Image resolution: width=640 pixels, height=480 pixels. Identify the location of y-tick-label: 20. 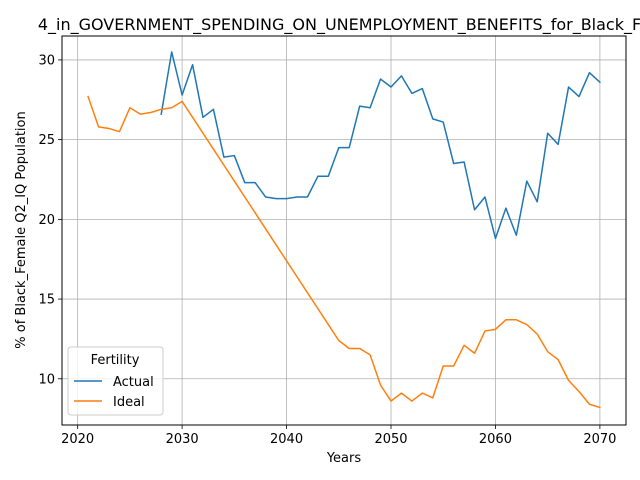
(46, 220).